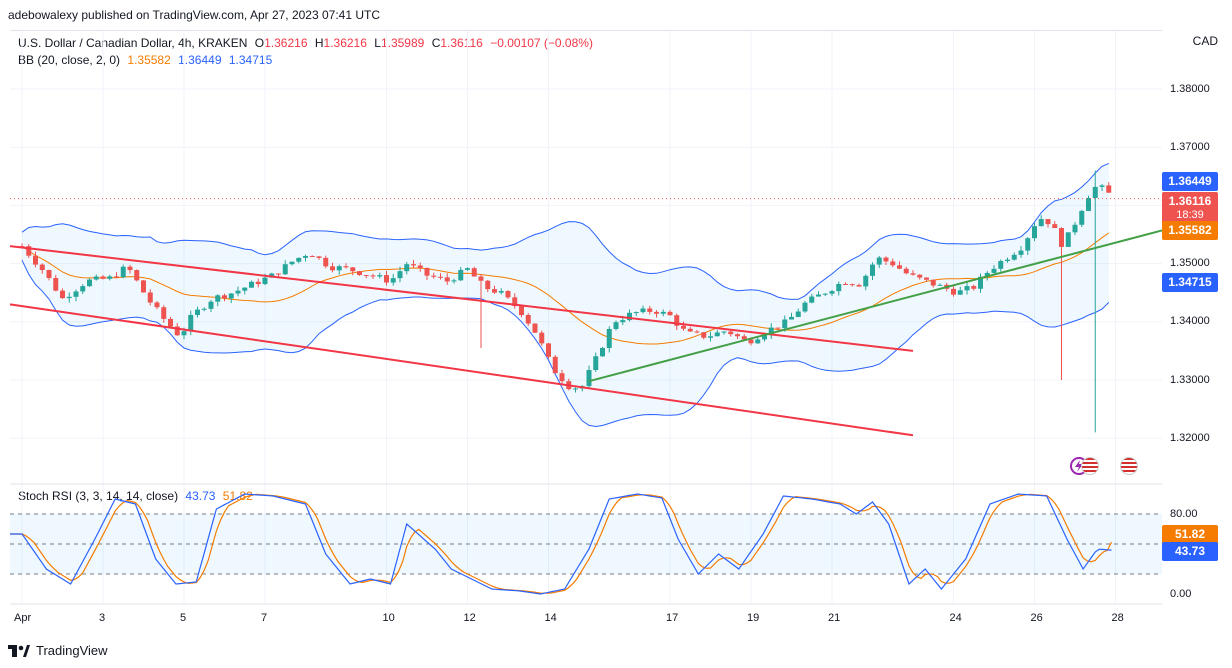 The width and height of the screenshot is (1232, 668). I want to click on tradingview-brand: TradingView, so click(58, 650).